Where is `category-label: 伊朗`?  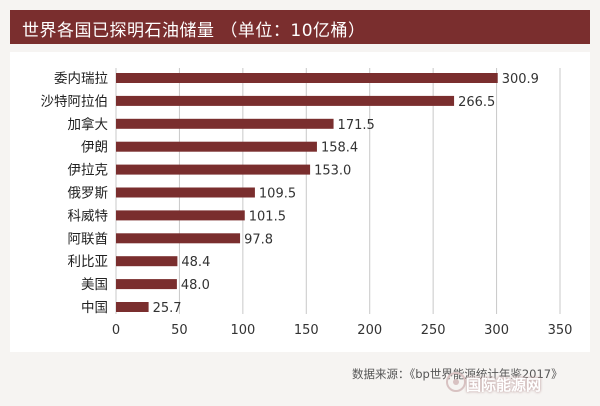 category-label: 伊朗 is located at coordinates (94, 148).